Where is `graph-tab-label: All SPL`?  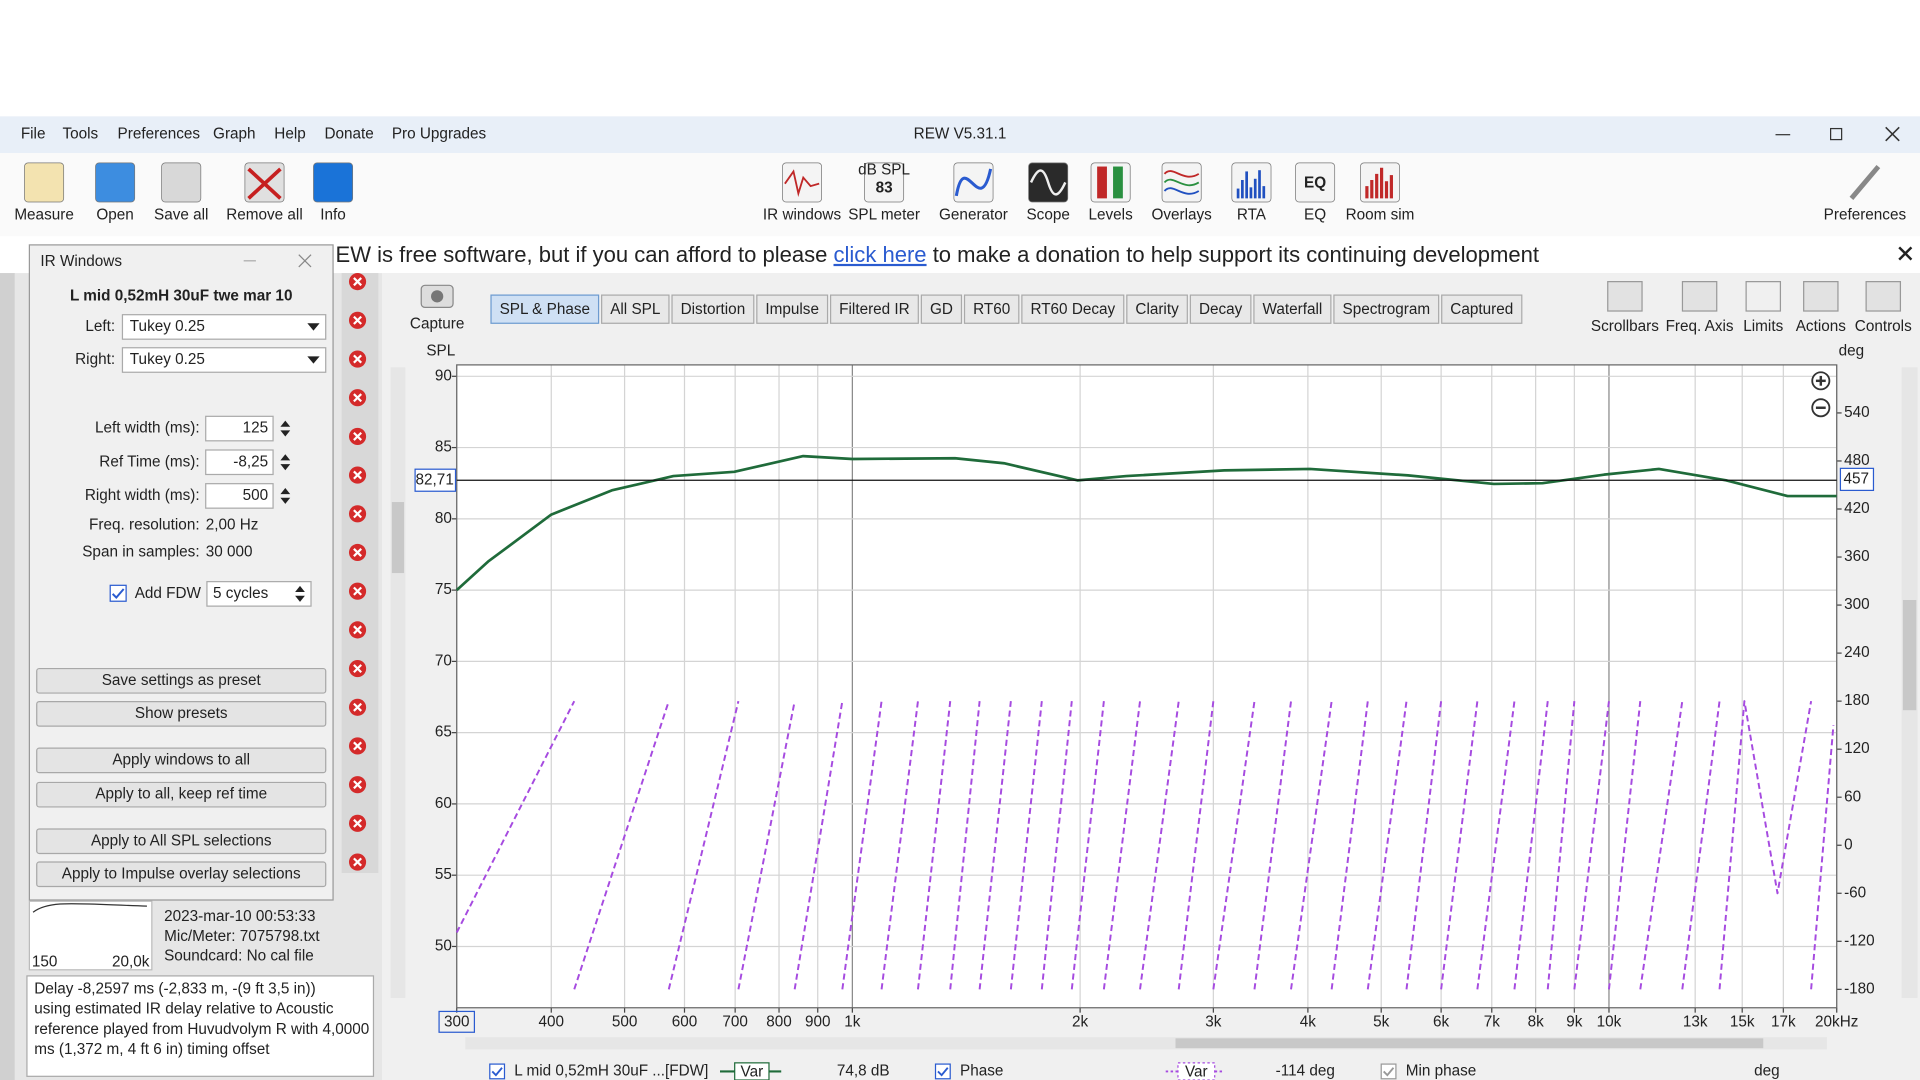 graph-tab-label: All SPL is located at coordinates (635, 309).